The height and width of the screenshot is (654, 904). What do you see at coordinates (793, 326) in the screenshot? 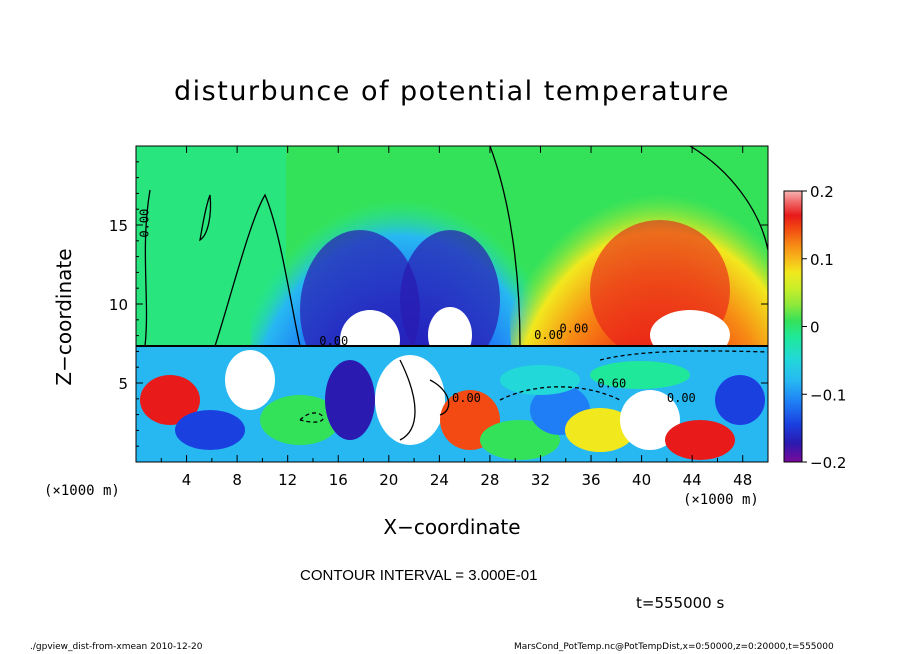
I see `colorbar` at bounding box center [793, 326].